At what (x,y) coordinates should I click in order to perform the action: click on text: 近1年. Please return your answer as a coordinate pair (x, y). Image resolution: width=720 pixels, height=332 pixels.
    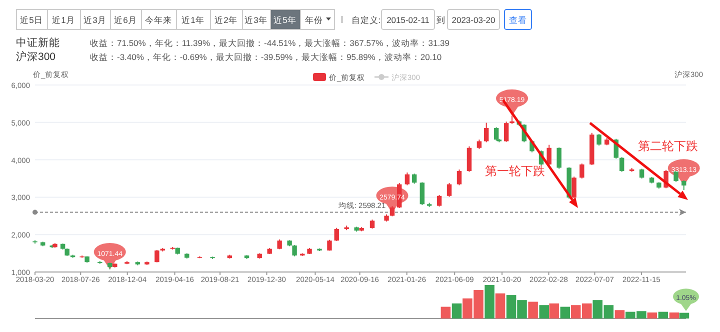
    Looking at the image, I should click on (193, 20).